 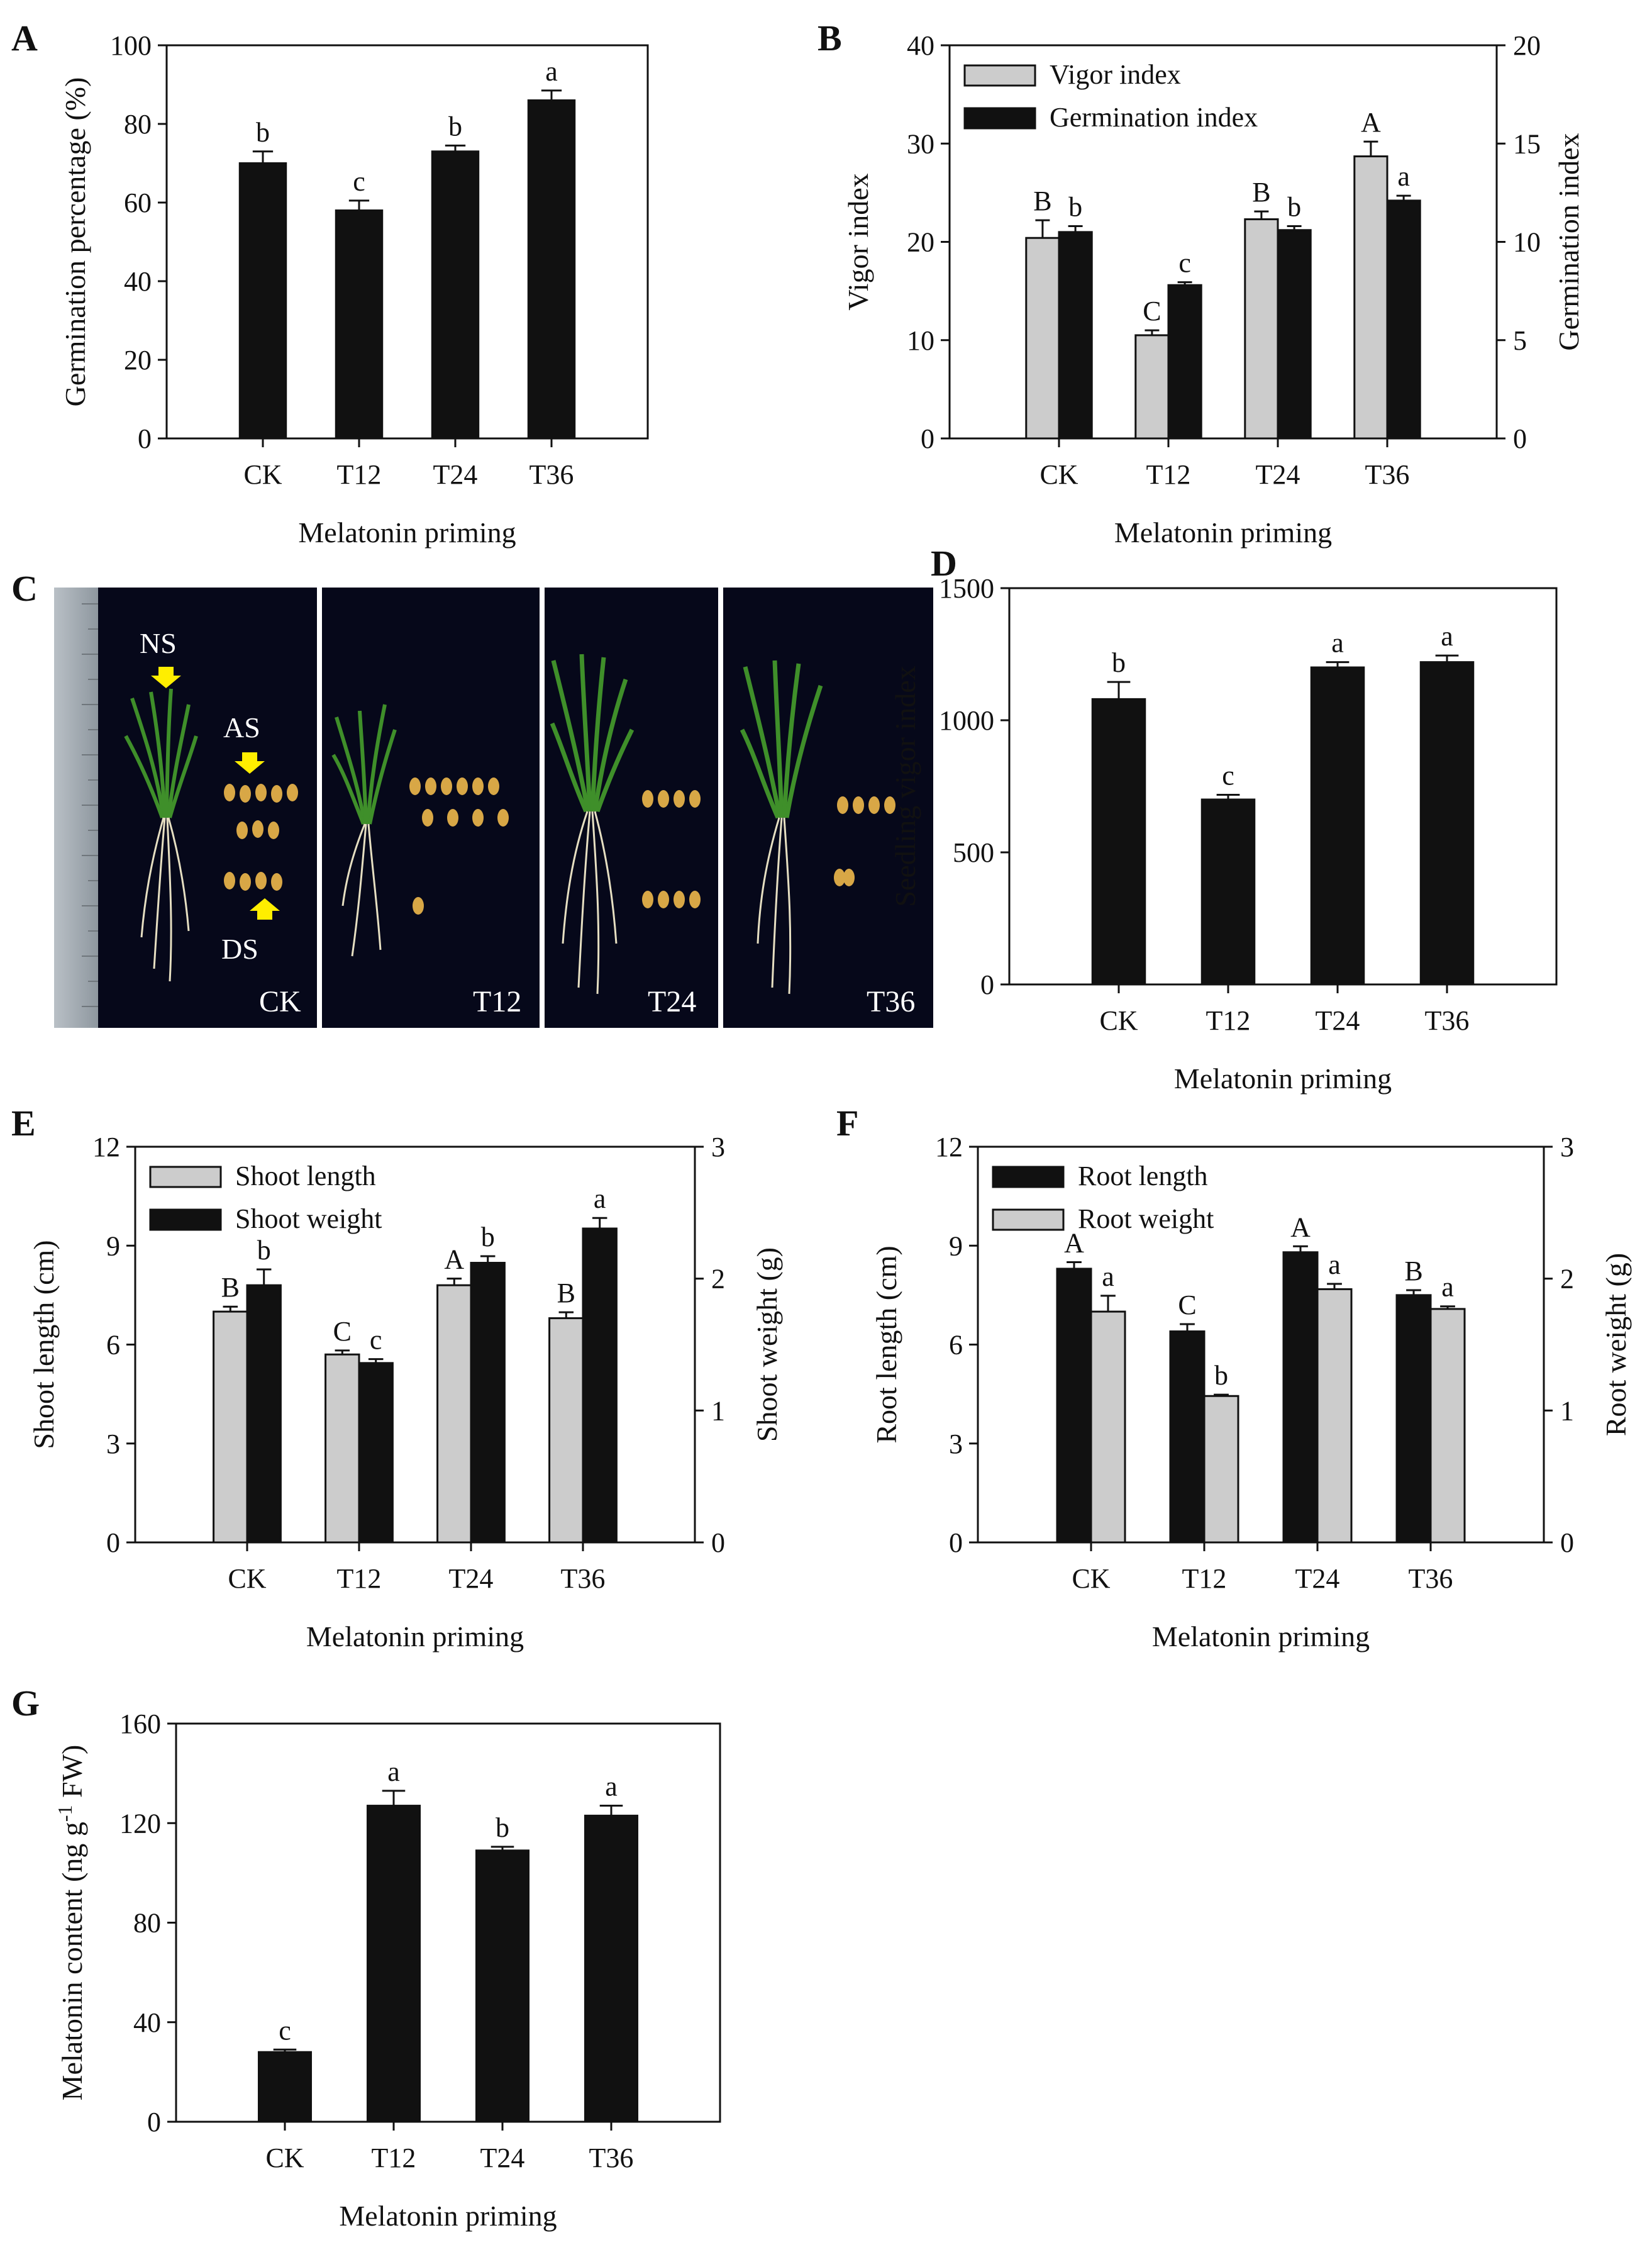 I want to click on panel-letter: F, so click(x=847, y=1124).